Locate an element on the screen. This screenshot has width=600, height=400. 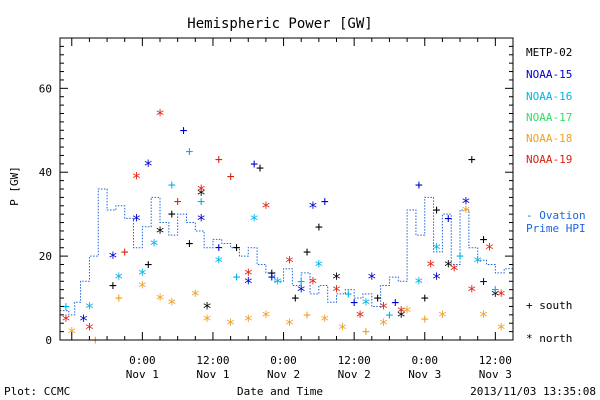
x-tick-time-label: 12:00 is located at coordinates (495, 360).